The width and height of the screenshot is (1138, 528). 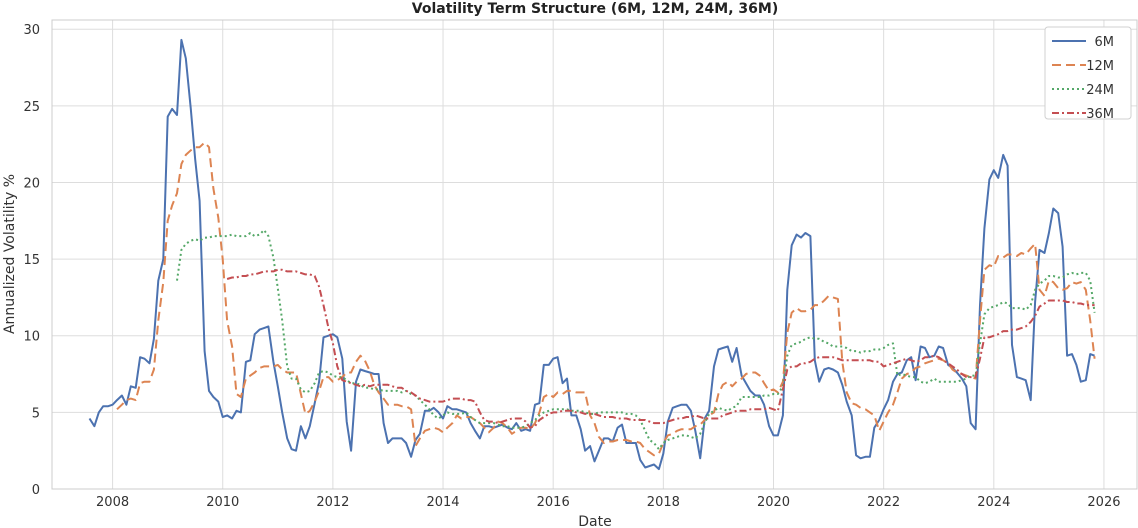 What do you see at coordinates (883, 502) in the screenshot?
I see `x-tick-label: 2022` at bounding box center [883, 502].